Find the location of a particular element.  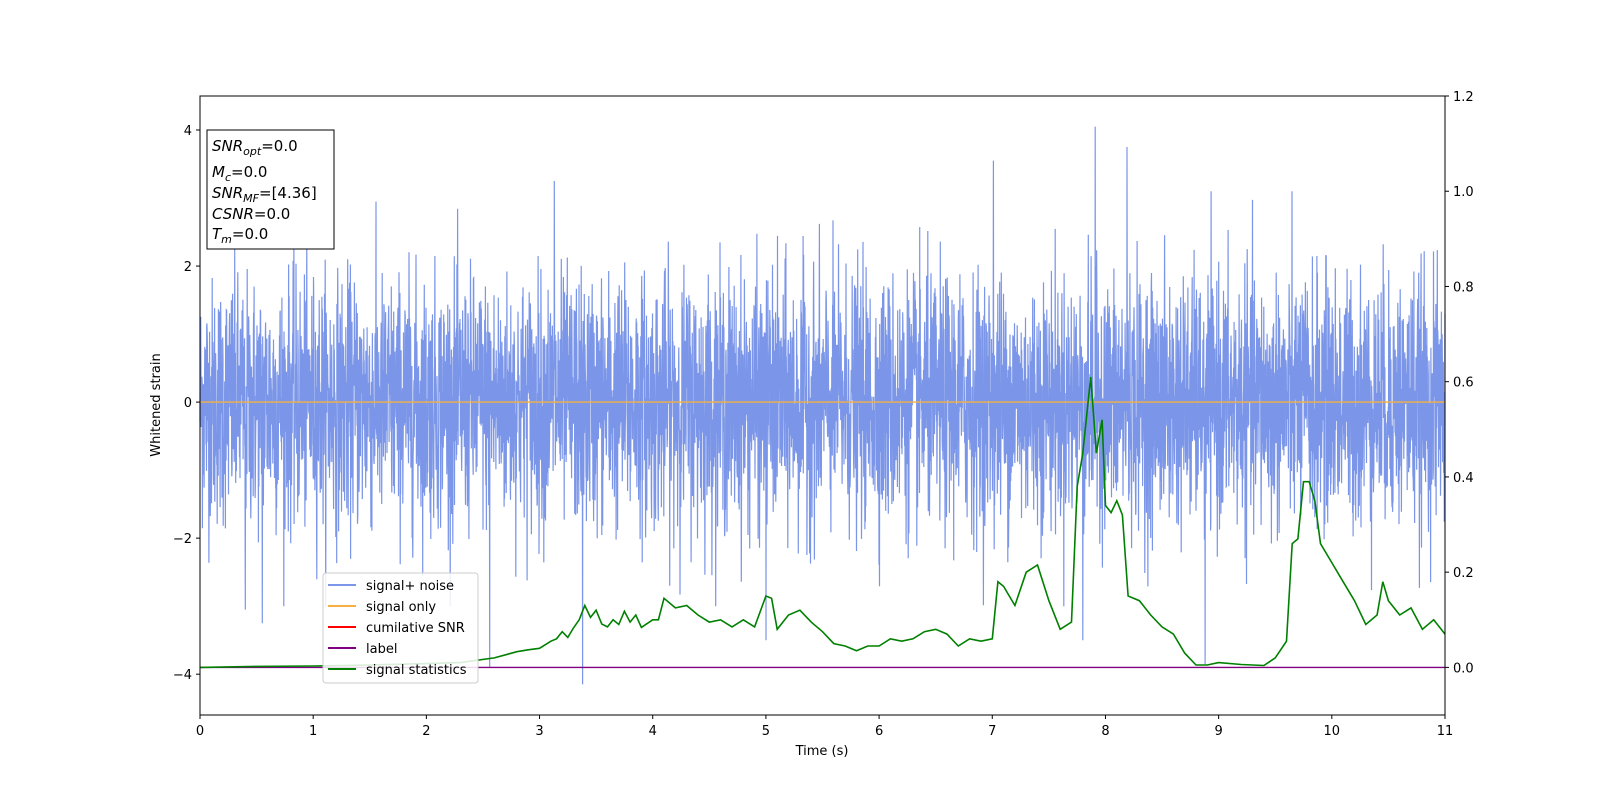

annotation-frame is located at coordinates (270, 189).